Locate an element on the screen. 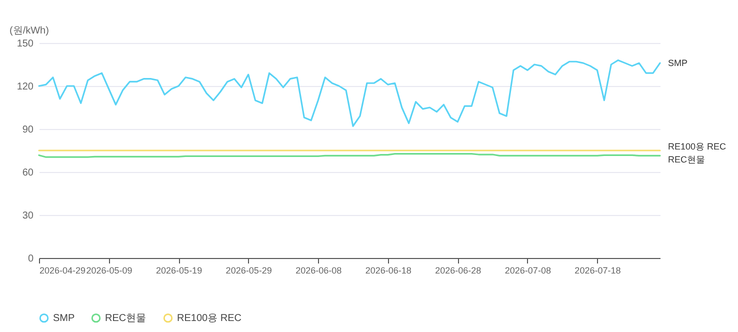  y-axis-title: (원/kWh) is located at coordinates (29, 31).